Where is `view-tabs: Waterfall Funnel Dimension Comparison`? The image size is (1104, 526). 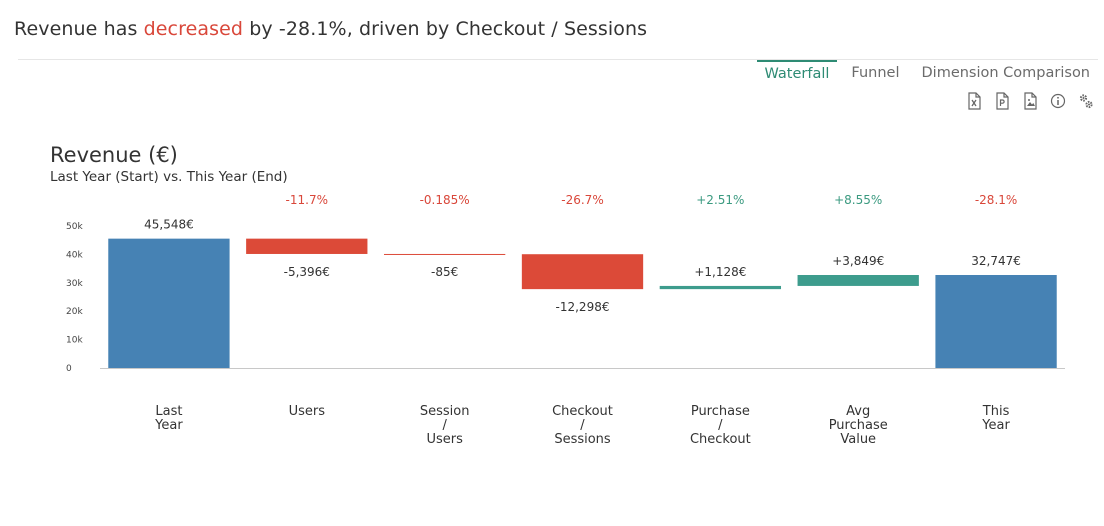
view-tabs: Waterfall Funnel Dimension Comparison is located at coordinates (925, 73).